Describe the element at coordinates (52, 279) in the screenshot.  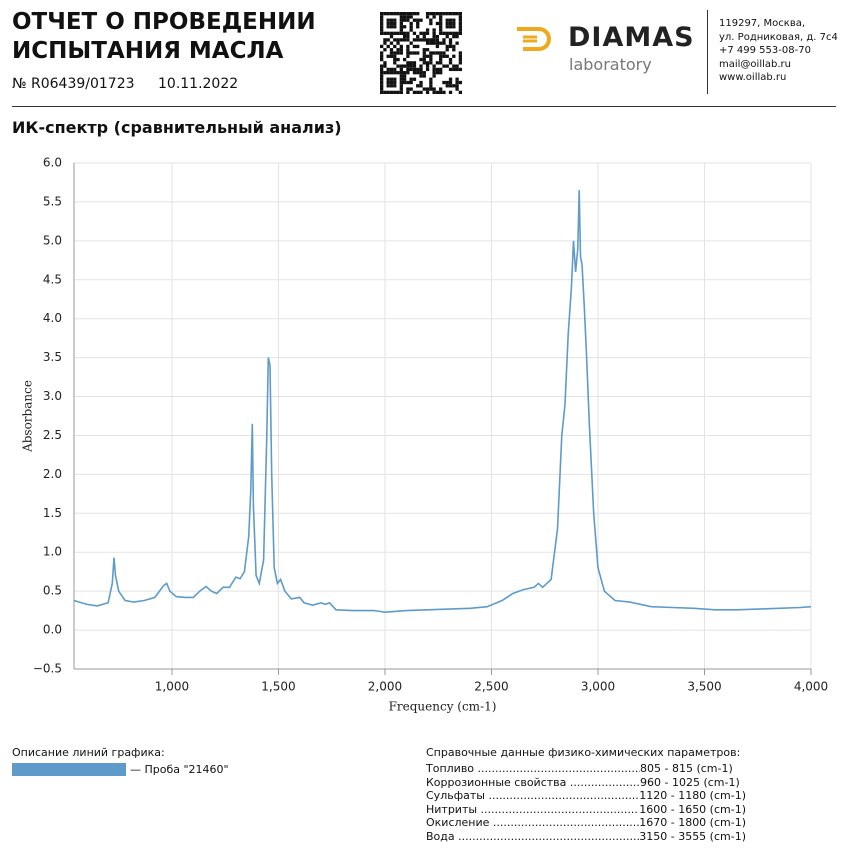
I see `y-tick-label: 4.5` at that location.